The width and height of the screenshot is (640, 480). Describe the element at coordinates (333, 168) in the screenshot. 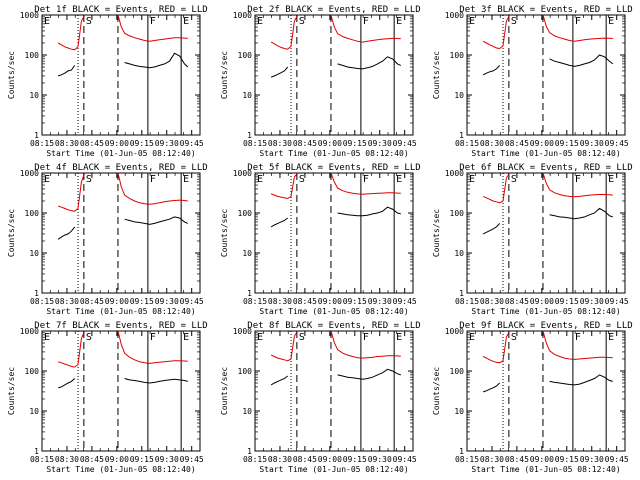

I see `panel-title: Det 5f BLACK = Events, RED = LLD` at that location.